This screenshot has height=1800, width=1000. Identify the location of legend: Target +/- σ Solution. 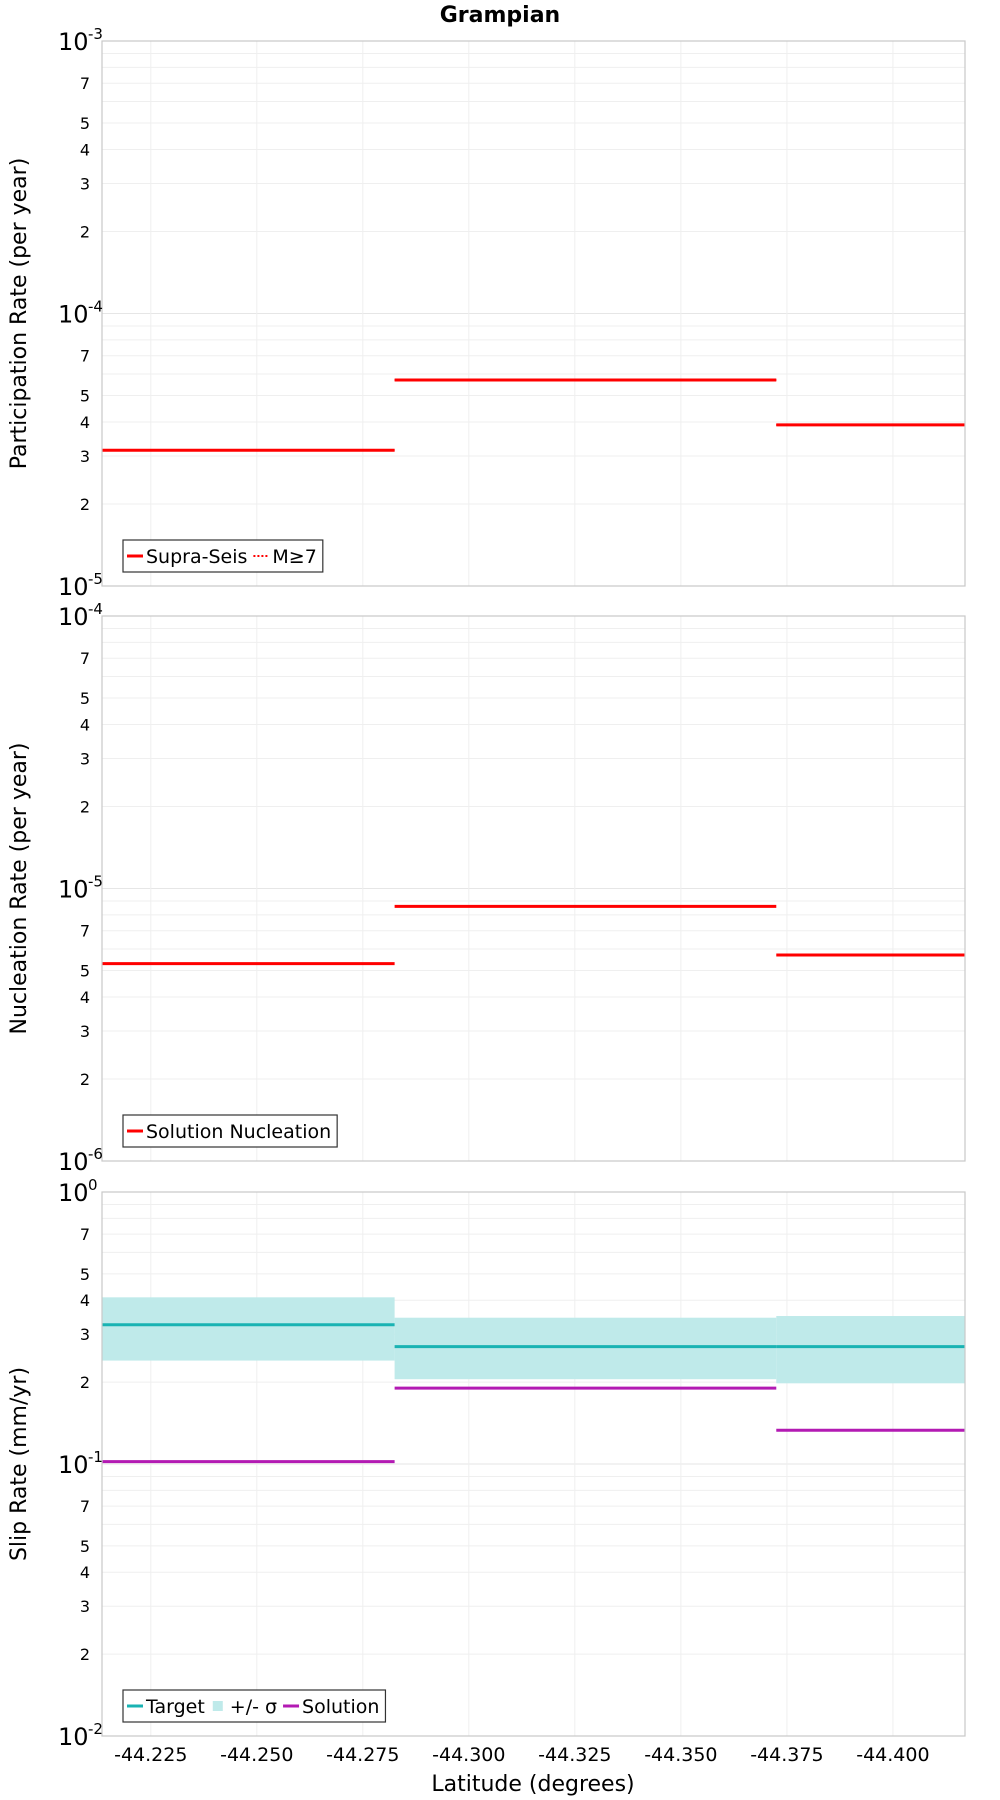
(254, 1706).